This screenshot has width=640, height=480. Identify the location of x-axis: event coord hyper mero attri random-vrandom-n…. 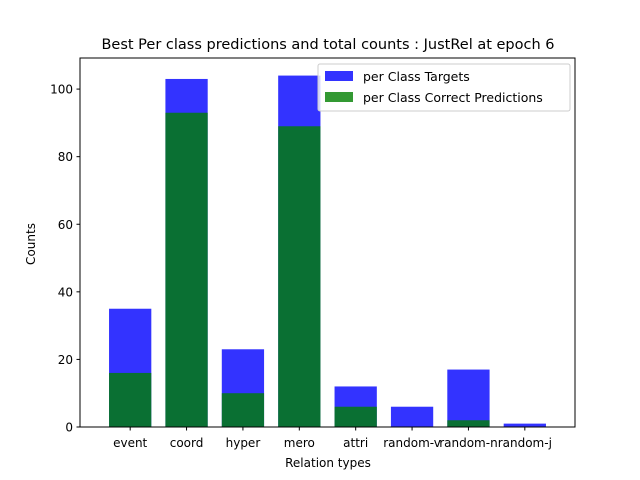
(332, 438).